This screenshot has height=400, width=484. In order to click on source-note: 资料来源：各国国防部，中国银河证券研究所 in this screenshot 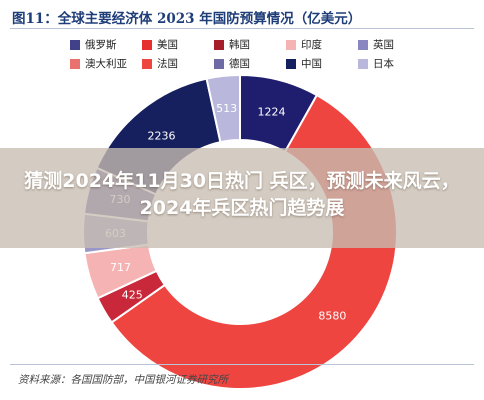, I will do `click(123, 380)`.